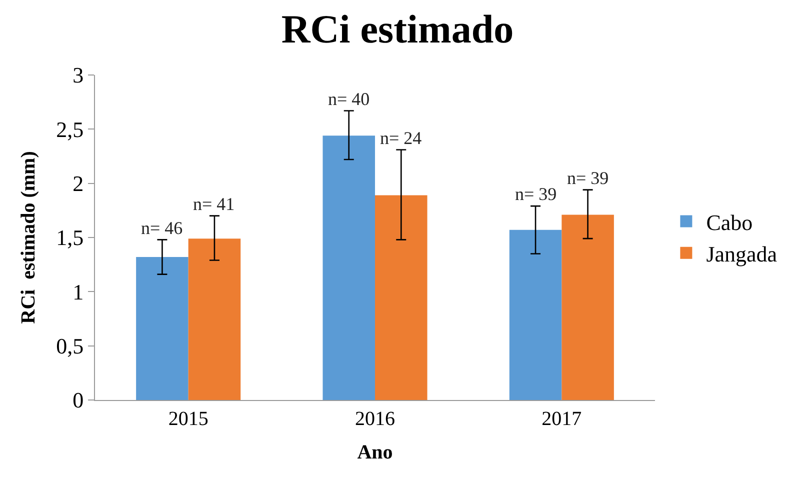  I want to click on x-axis-title: Ano, so click(375, 453).